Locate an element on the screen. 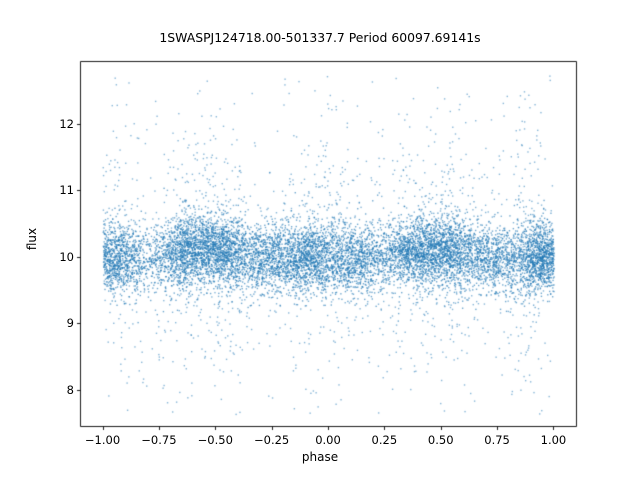 This screenshot has width=640, height=480. y-tick-label: 8 is located at coordinates (70, 389).